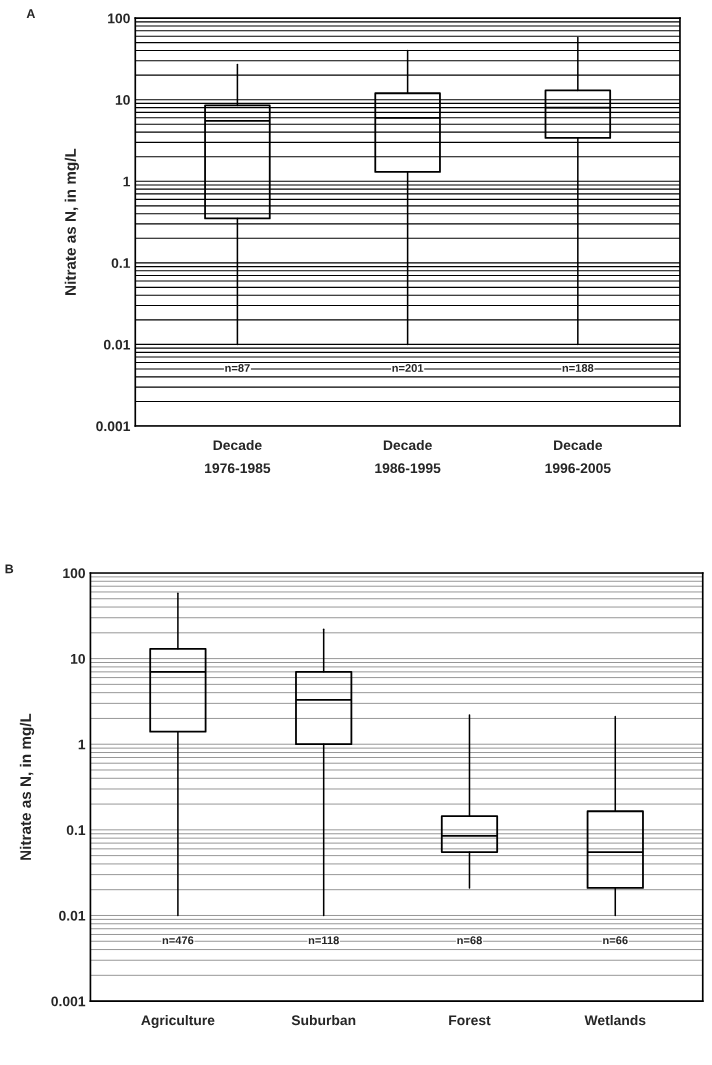  What do you see at coordinates (470, 1020) in the screenshot?
I see `x-tick-label: Forest` at bounding box center [470, 1020].